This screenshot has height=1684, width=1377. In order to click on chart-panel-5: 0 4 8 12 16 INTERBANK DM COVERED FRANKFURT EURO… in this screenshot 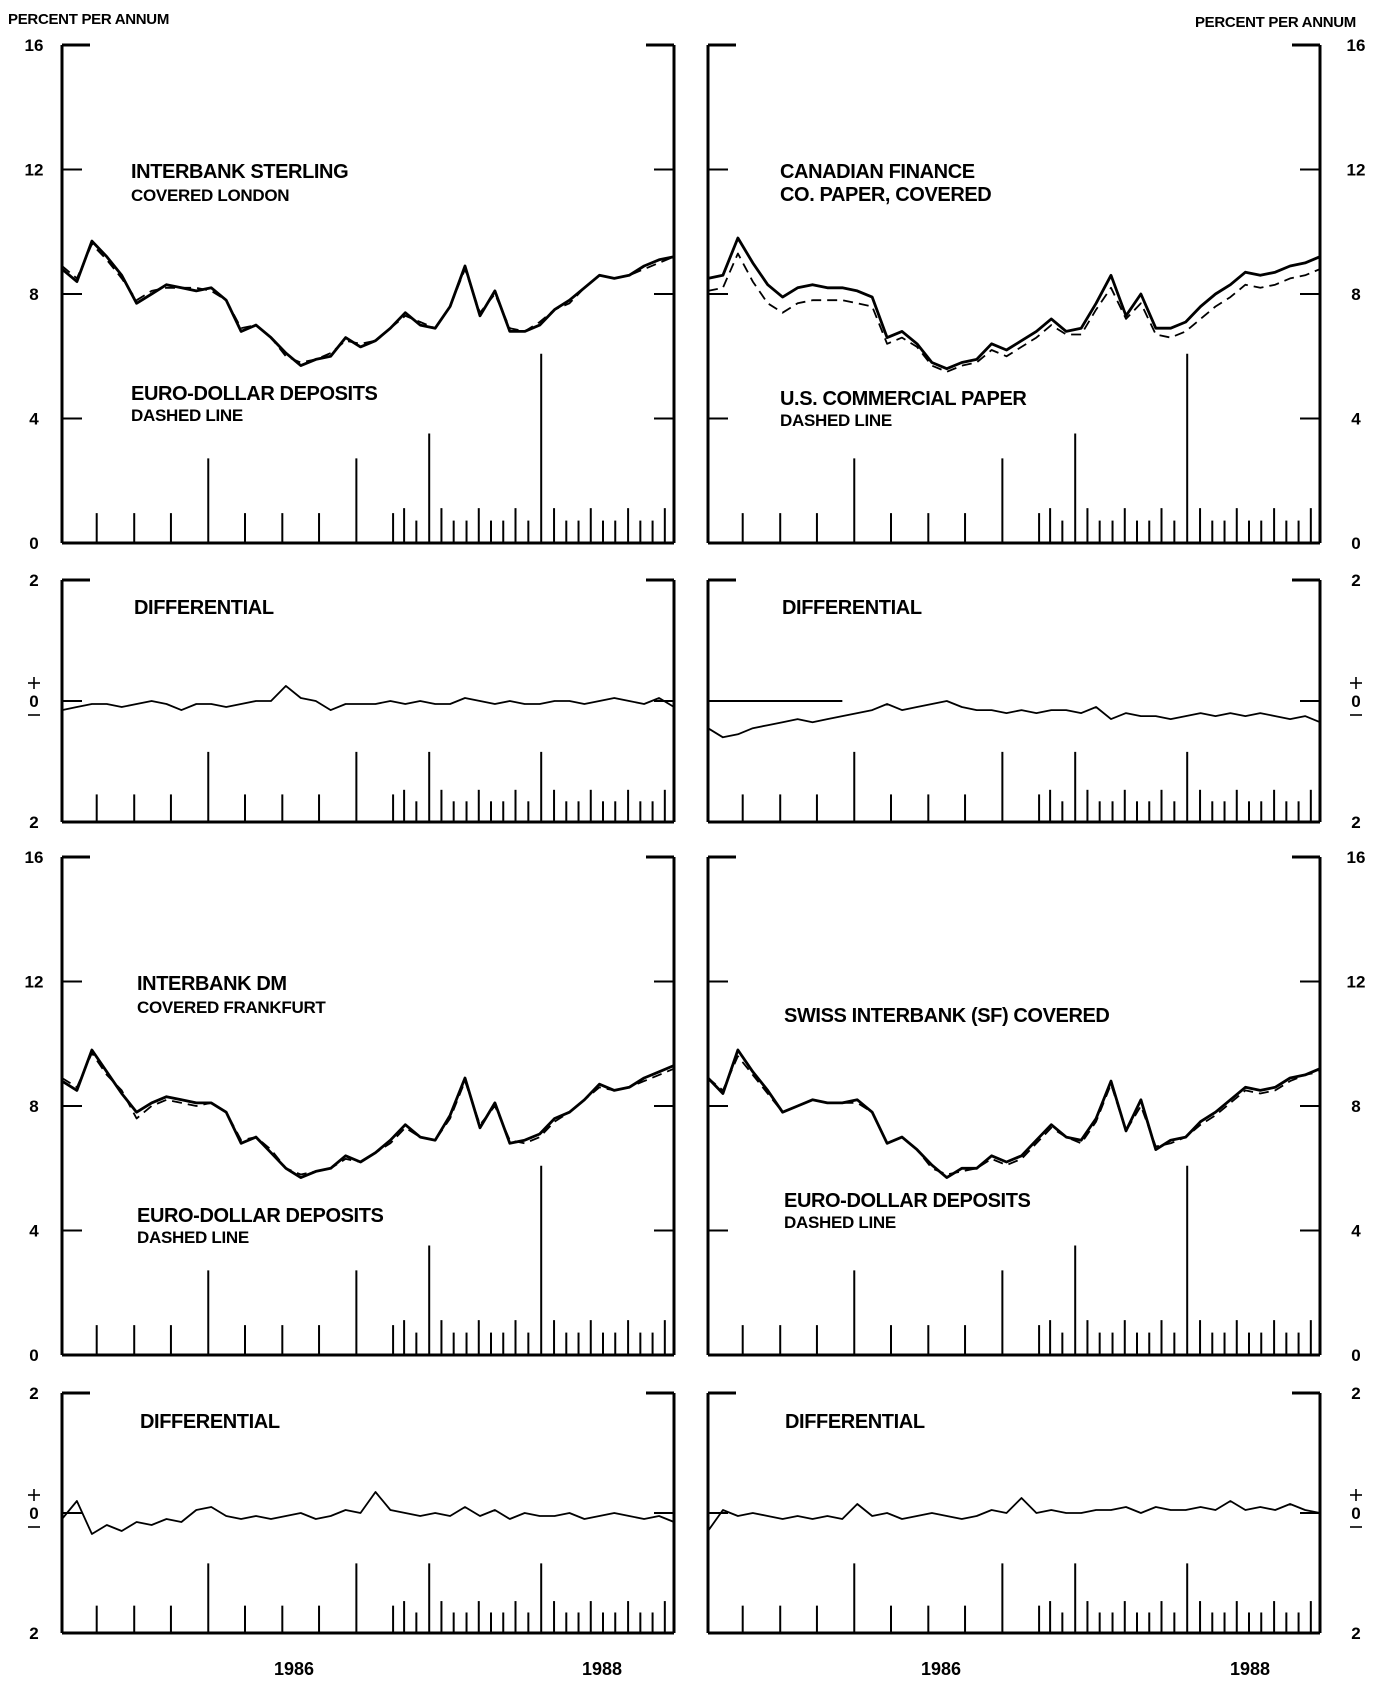, I will do `click(350, 1106)`.